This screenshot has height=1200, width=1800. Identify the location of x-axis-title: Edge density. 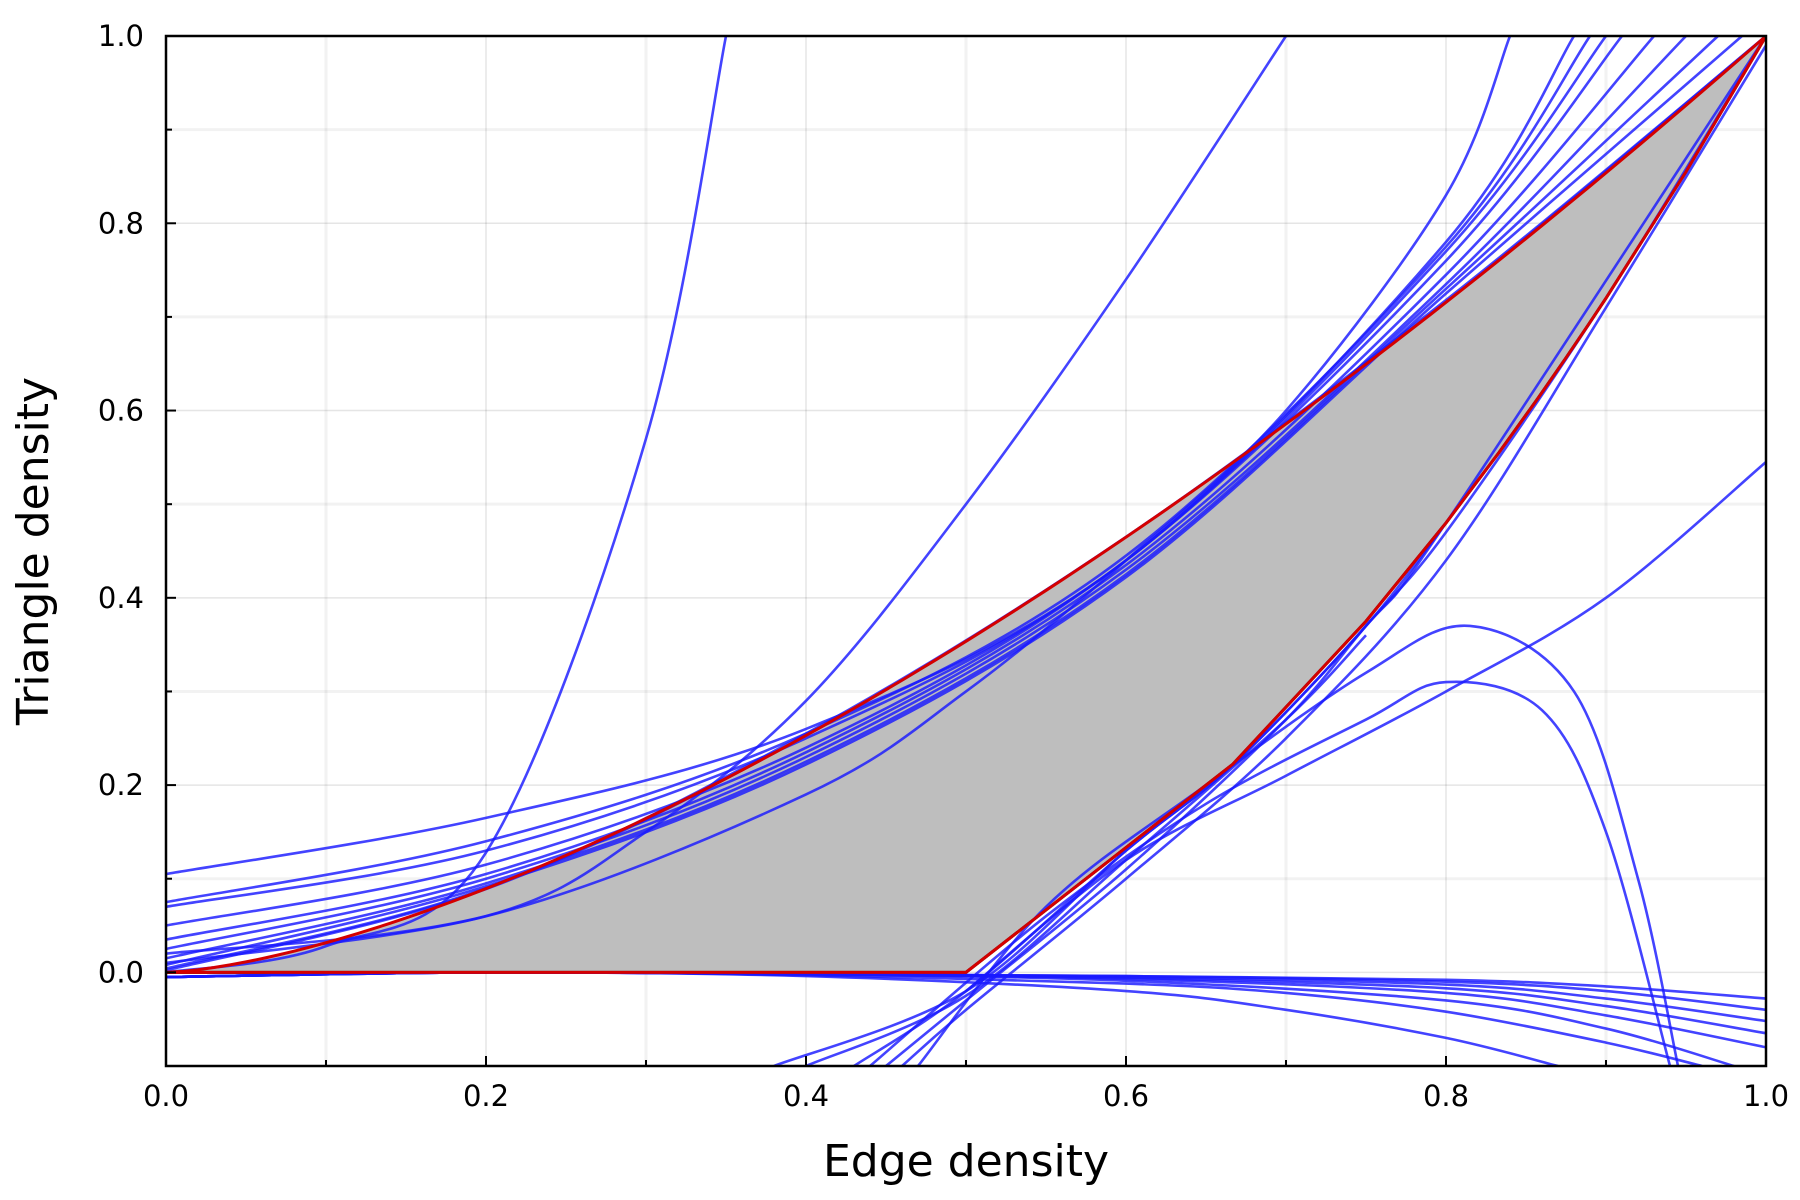
(966, 1161).